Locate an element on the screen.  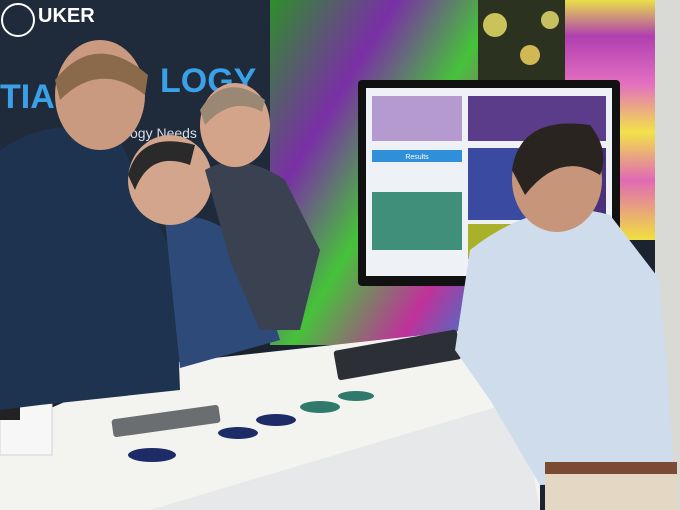
person-right-belt is located at coordinates (611, 468).